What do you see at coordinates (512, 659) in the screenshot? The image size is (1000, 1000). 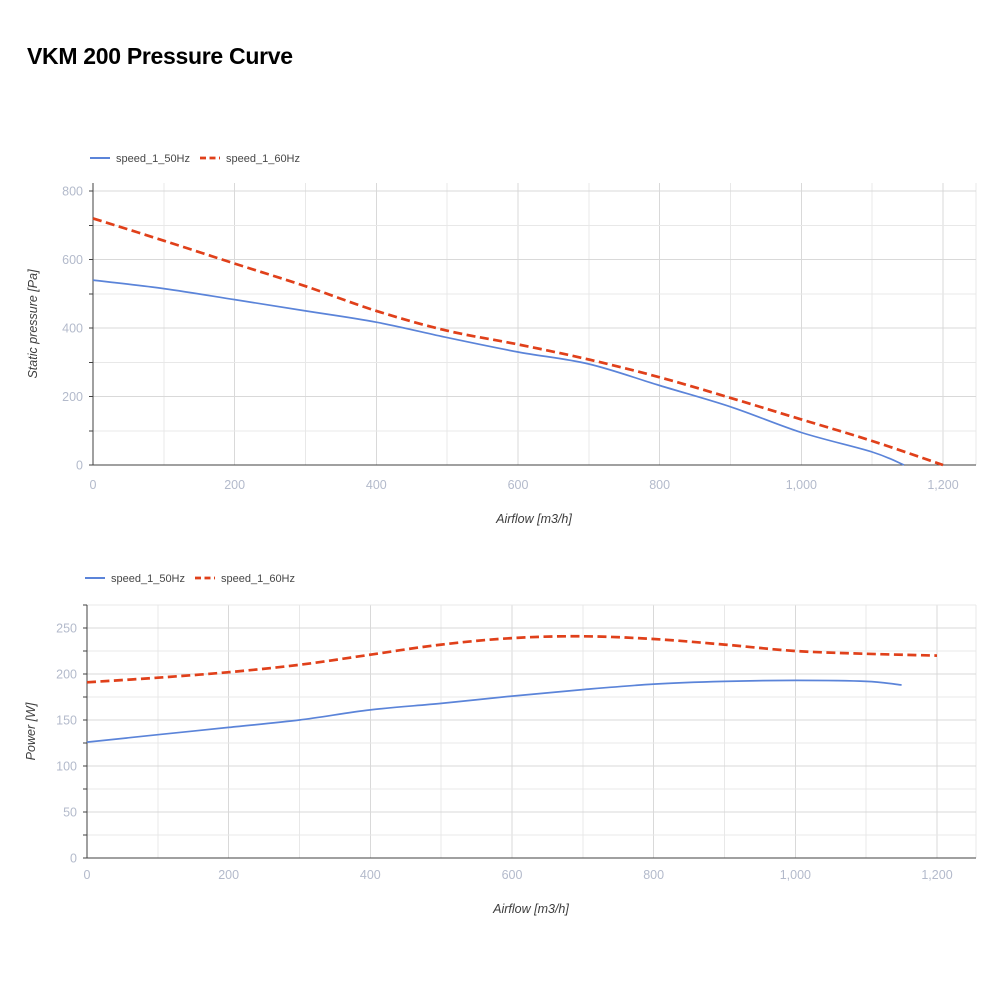 I see `power-series-line-speed_1_60hz` at bounding box center [512, 659].